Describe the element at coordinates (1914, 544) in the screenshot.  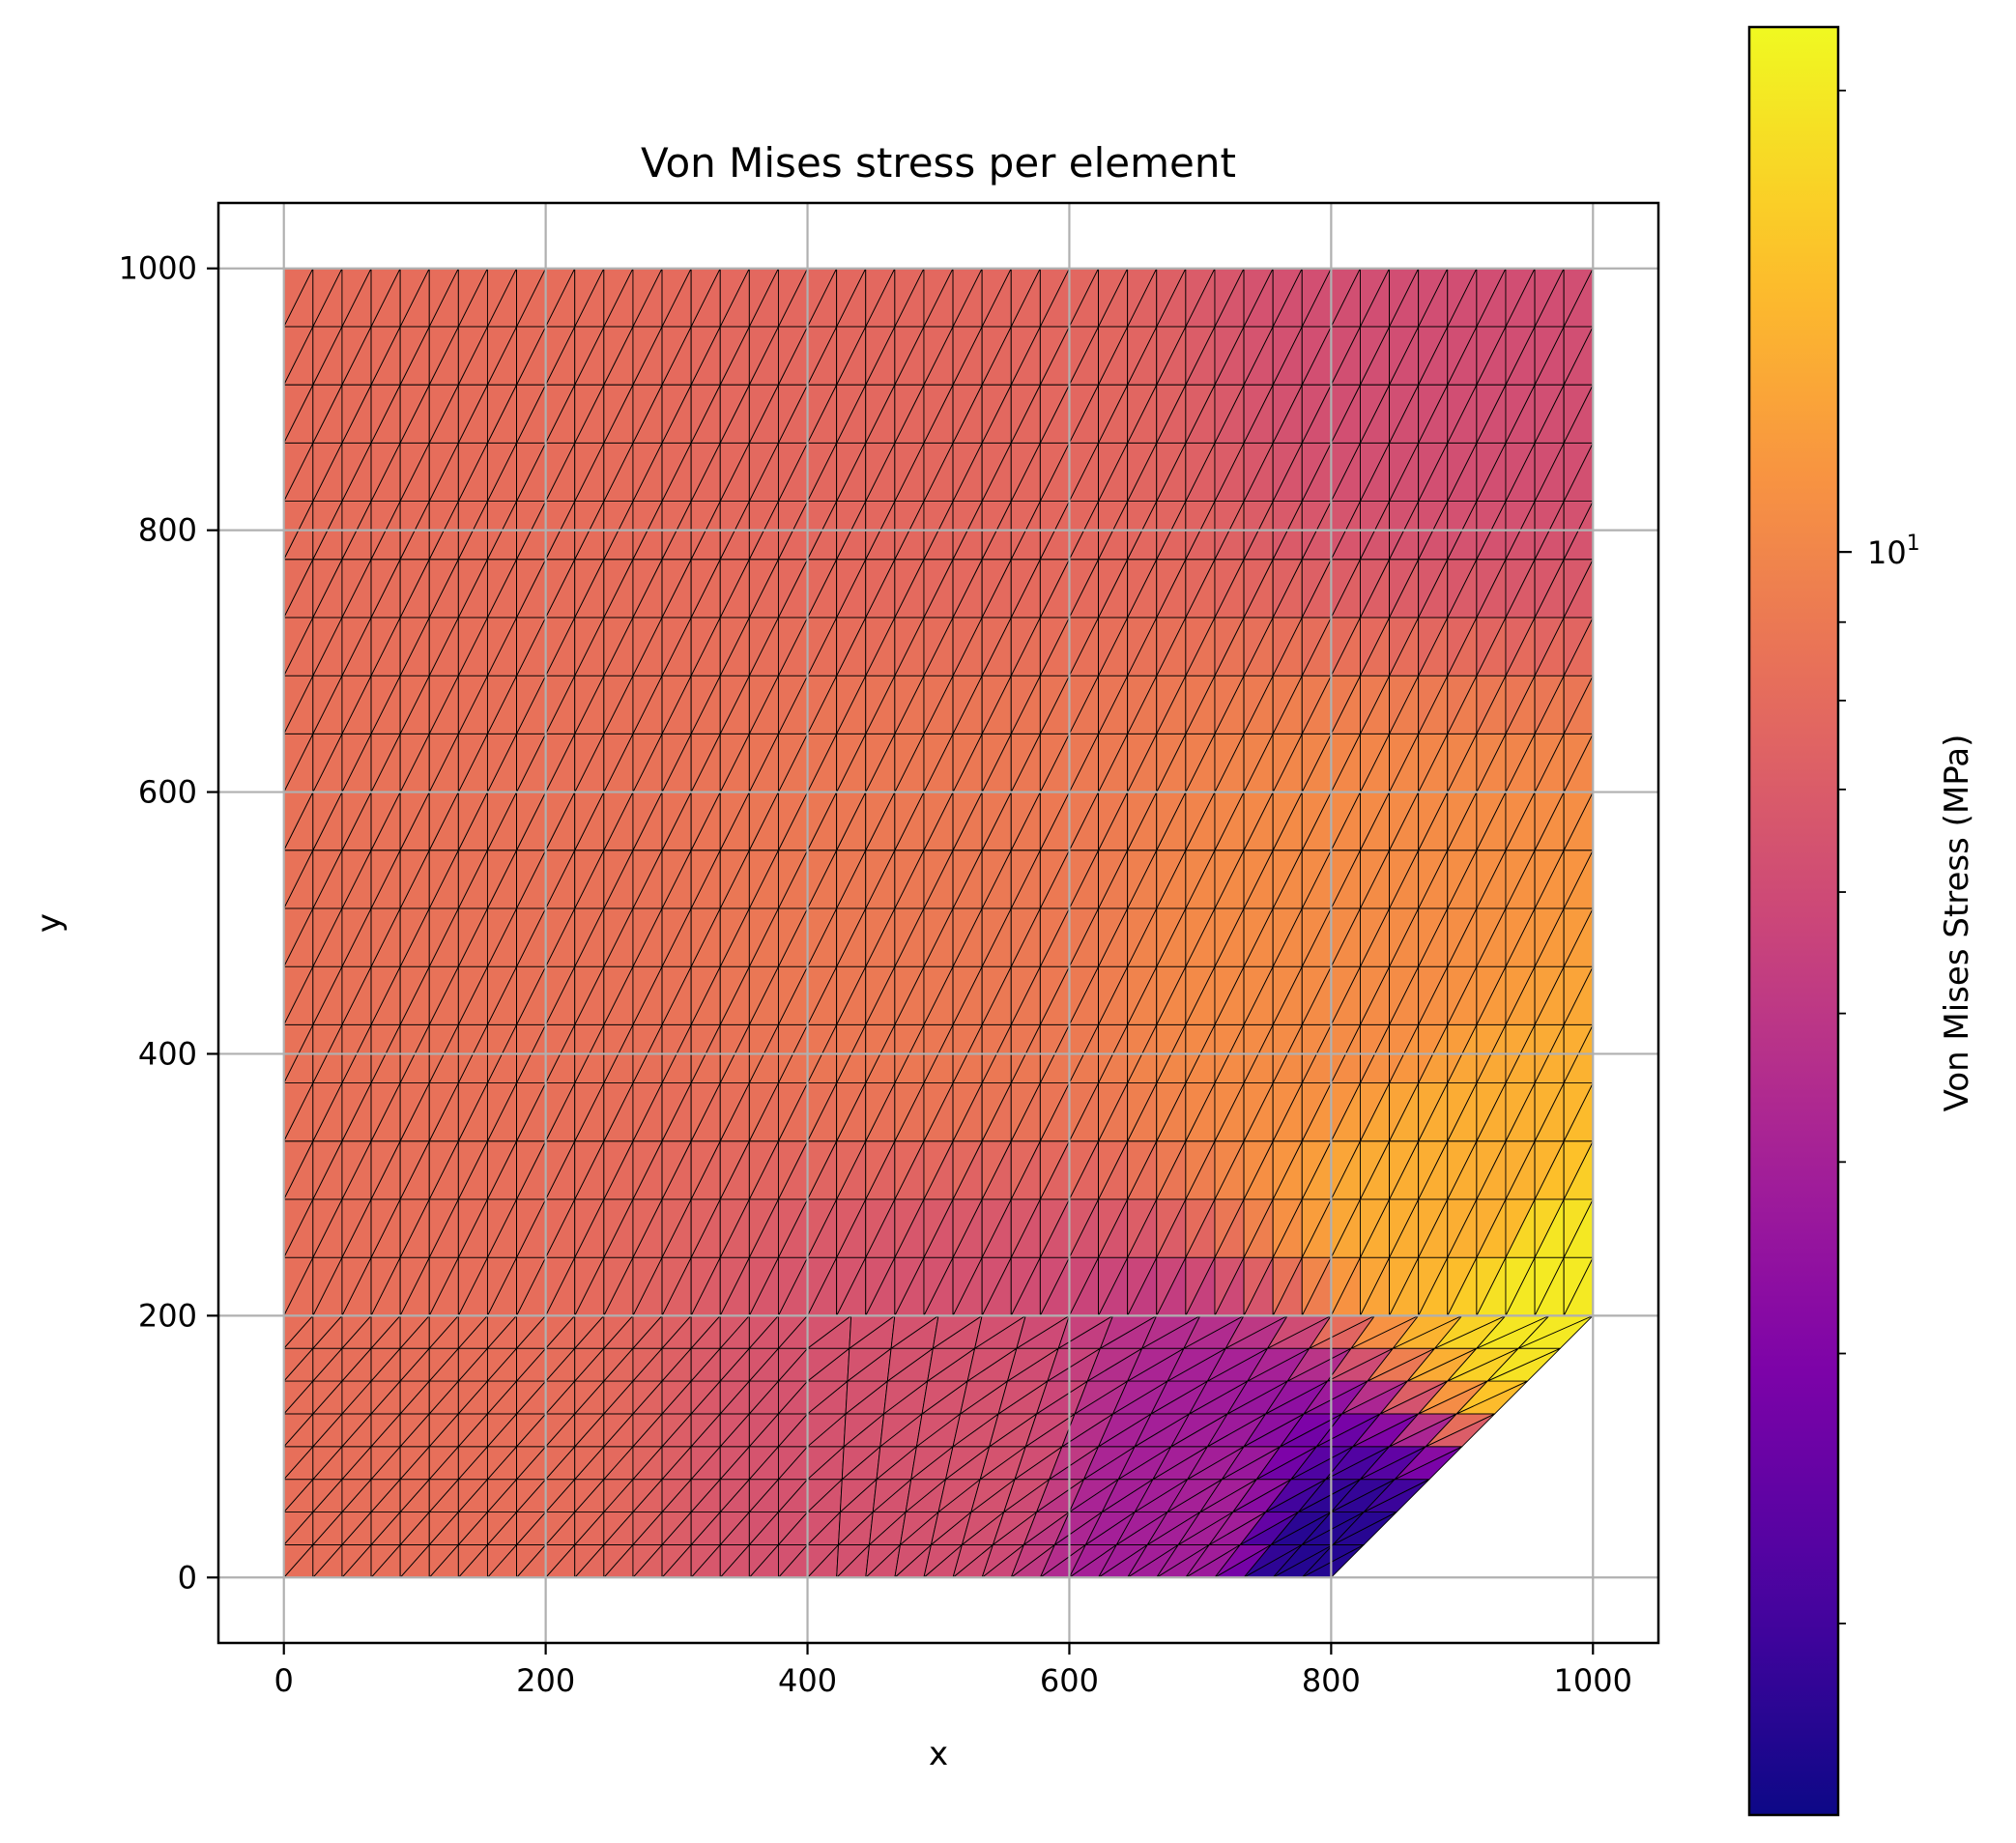
I see `colorbar-tick-exponent: 1` at that location.